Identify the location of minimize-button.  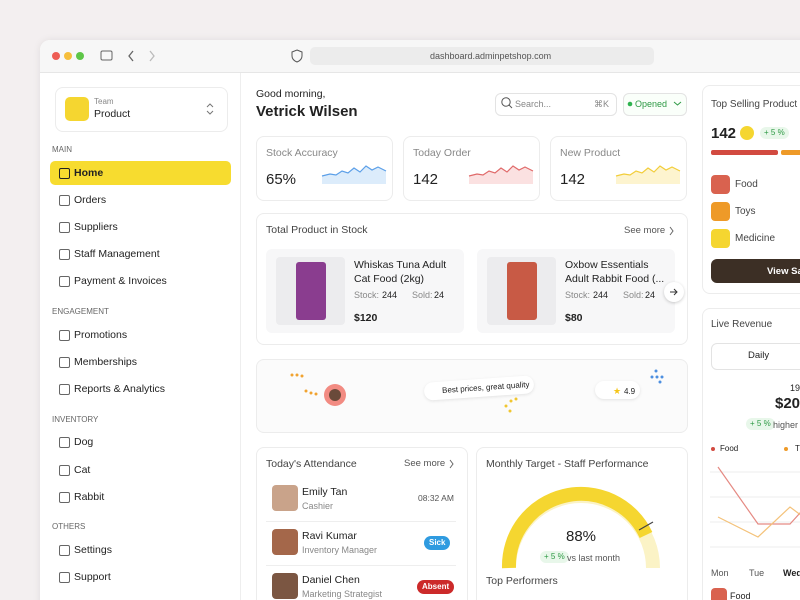
(68, 56).